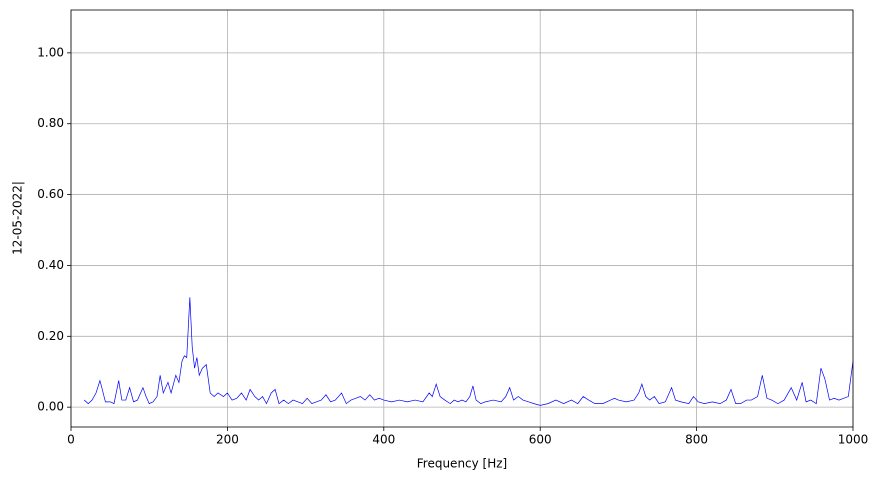 This screenshot has height=479, width=880. Describe the element at coordinates (50, 336) in the screenshot. I see `y-tick-label: 0.20` at that location.